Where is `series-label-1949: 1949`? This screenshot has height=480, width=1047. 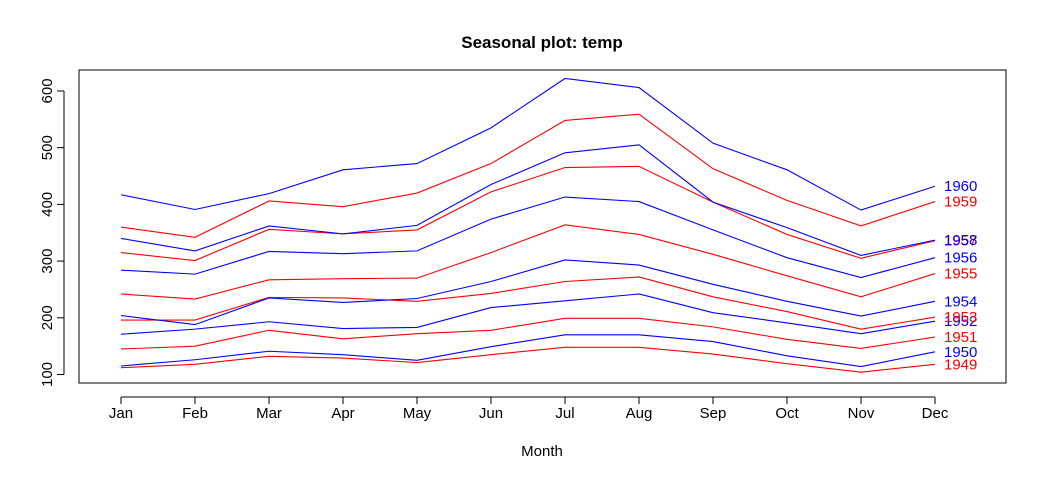 series-label-1949: 1949 is located at coordinates (960, 364).